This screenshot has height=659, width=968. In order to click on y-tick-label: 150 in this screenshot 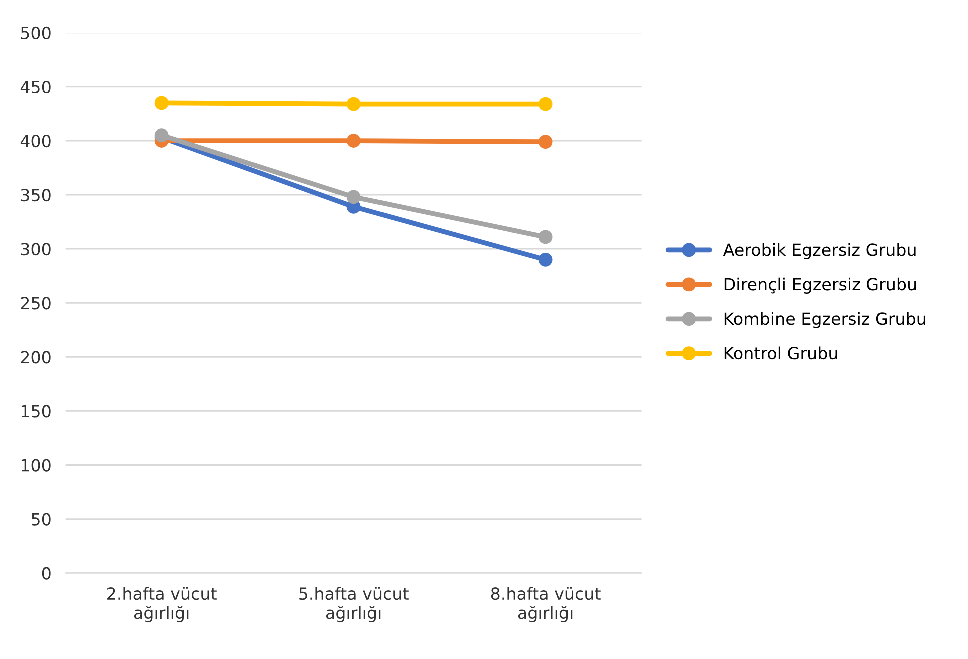, I will do `click(36, 411)`.